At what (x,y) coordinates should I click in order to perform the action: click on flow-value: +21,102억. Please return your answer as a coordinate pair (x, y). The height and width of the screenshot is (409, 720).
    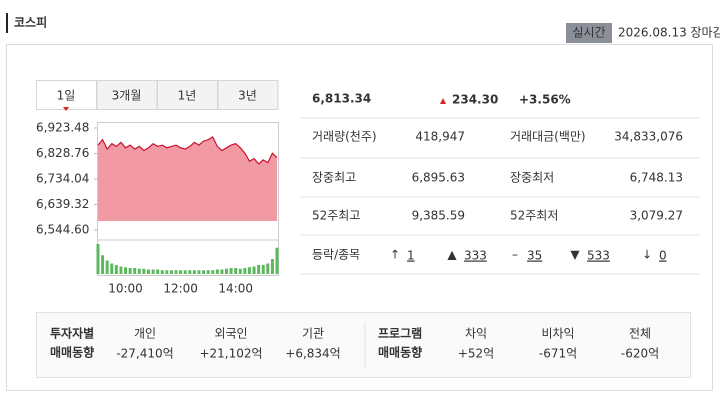
    Looking at the image, I should click on (230, 354).